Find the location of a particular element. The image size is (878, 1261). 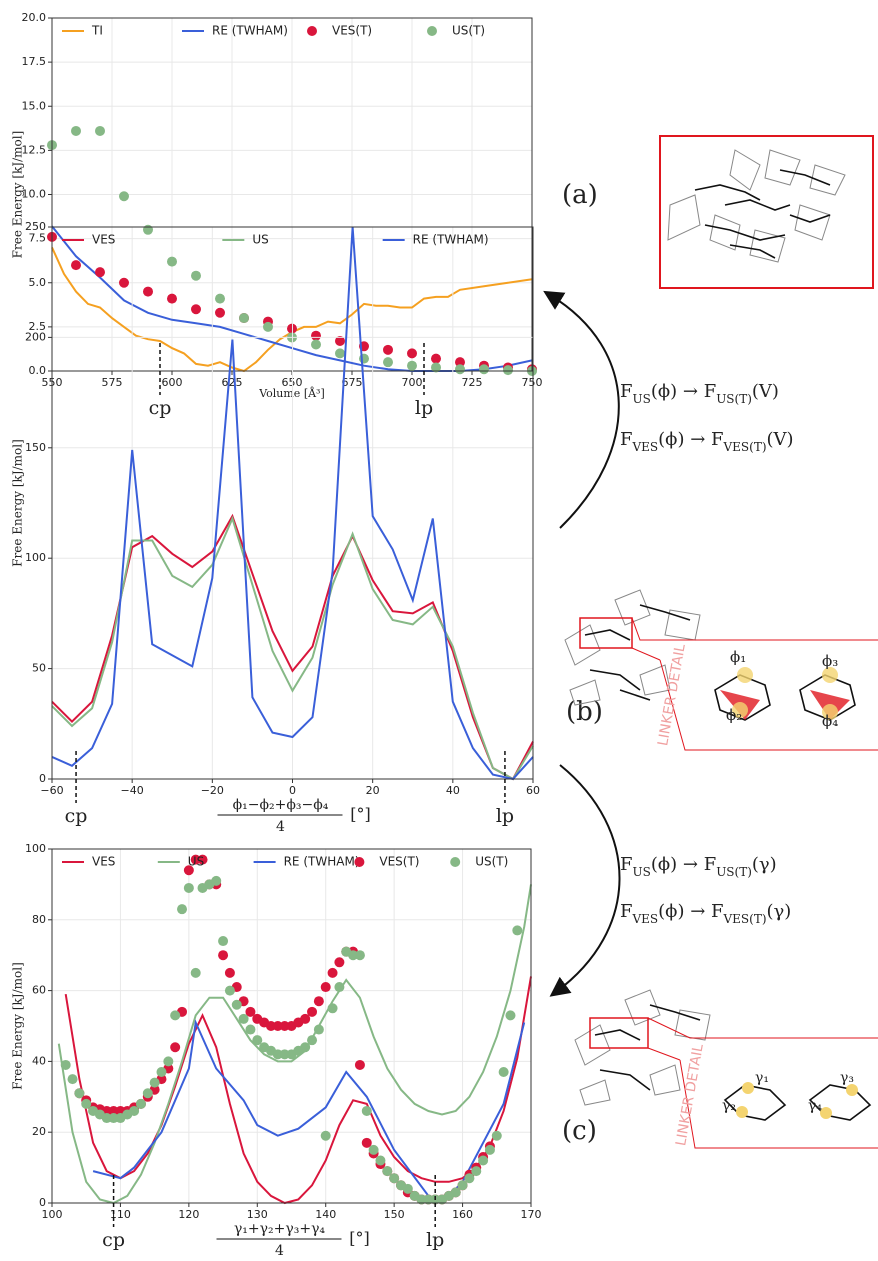

legend-label: RE (TWHAM) is located at coordinates (250, 31).